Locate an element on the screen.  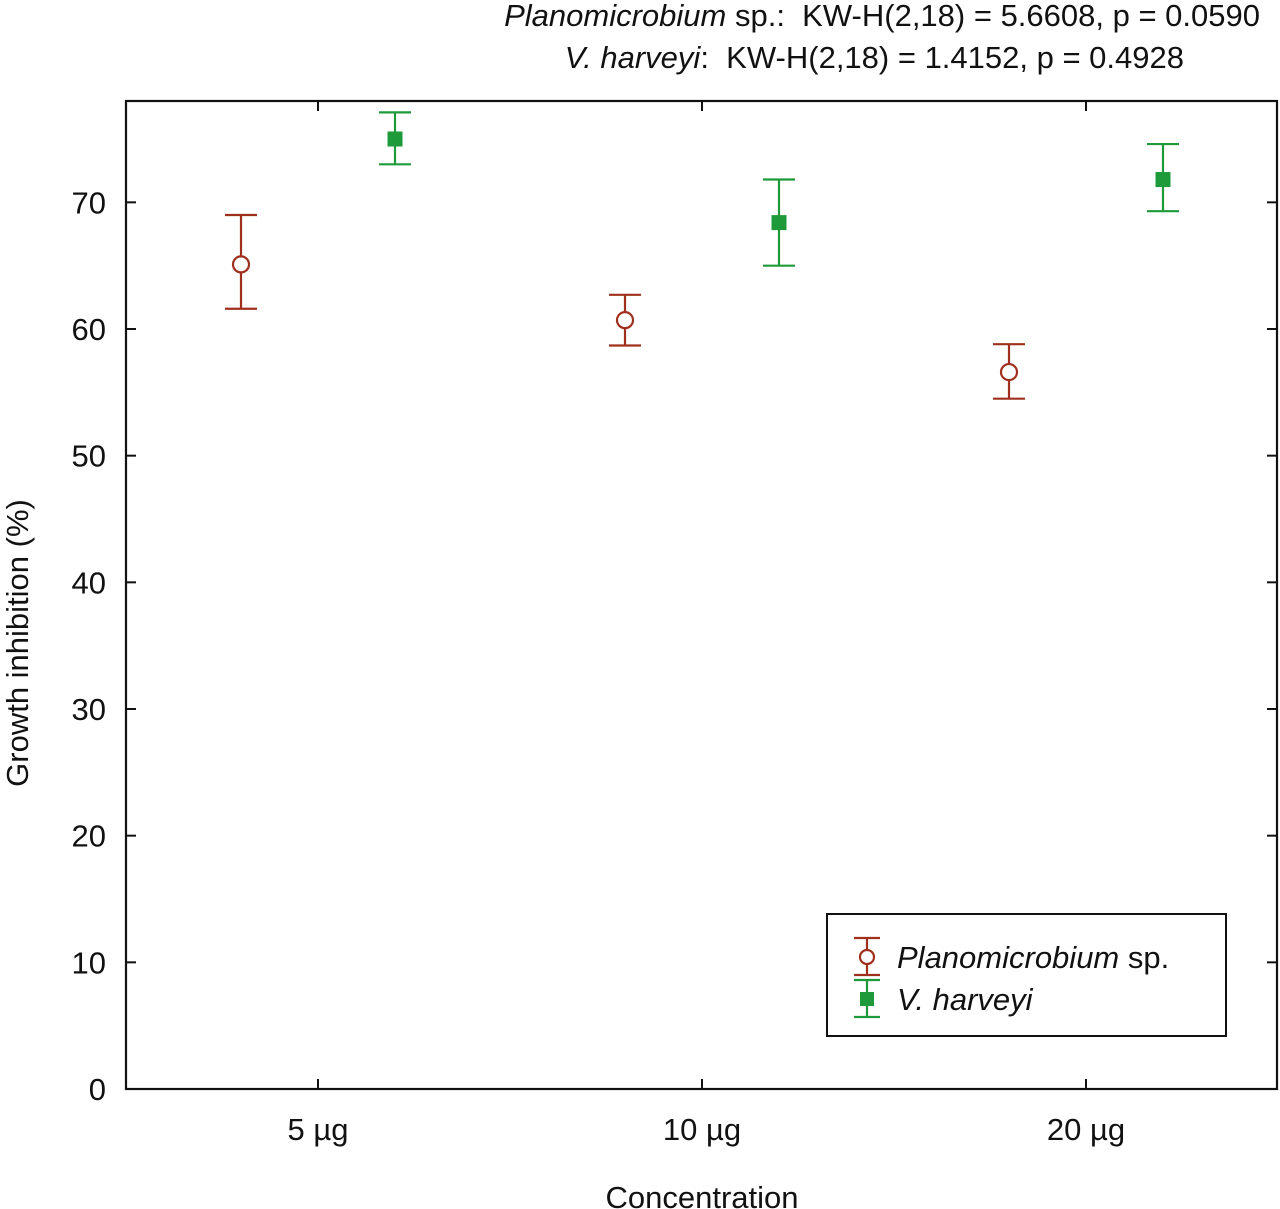
x-axis-label: Concentration is located at coordinates (701, 1194).